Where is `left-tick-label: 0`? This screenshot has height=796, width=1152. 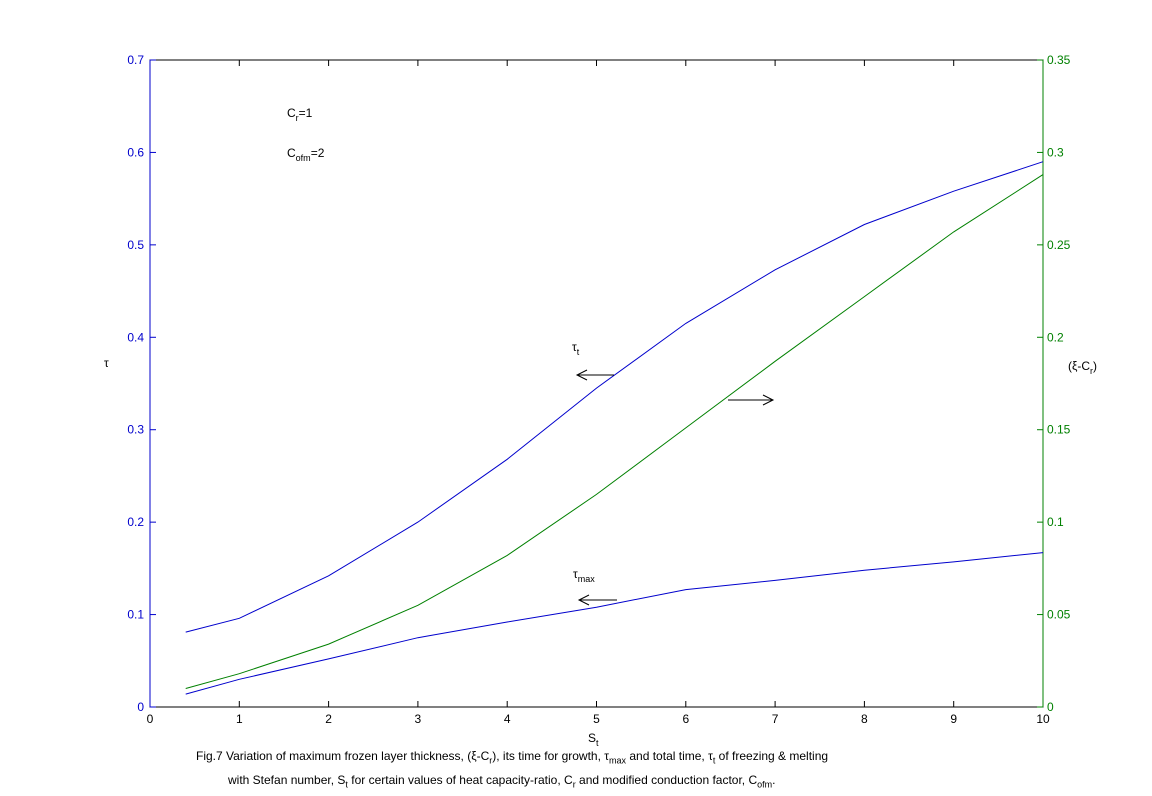 left-tick-label: 0 is located at coordinates (140, 707).